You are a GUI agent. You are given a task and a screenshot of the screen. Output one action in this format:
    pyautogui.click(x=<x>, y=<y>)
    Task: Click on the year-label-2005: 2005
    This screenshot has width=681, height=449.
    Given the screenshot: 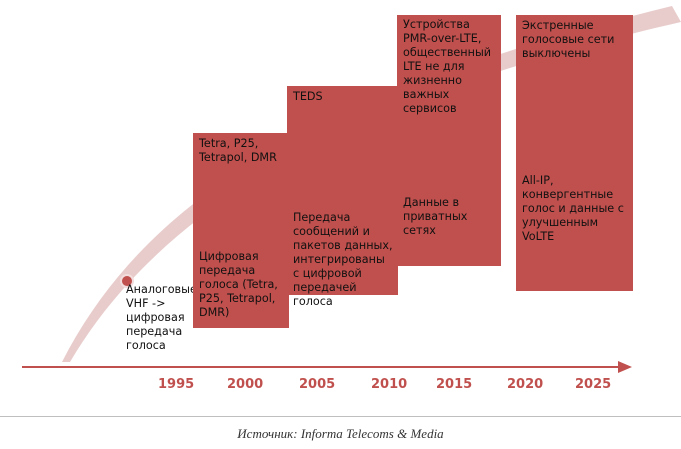 What is the action you would take?
    pyautogui.click(x=317, y=384)
    